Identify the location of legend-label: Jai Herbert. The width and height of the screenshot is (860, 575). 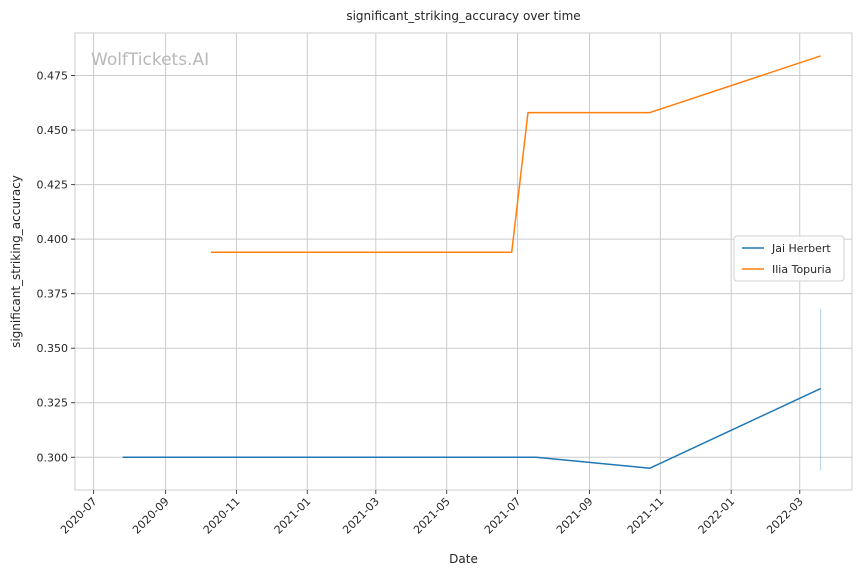
(801, 248).